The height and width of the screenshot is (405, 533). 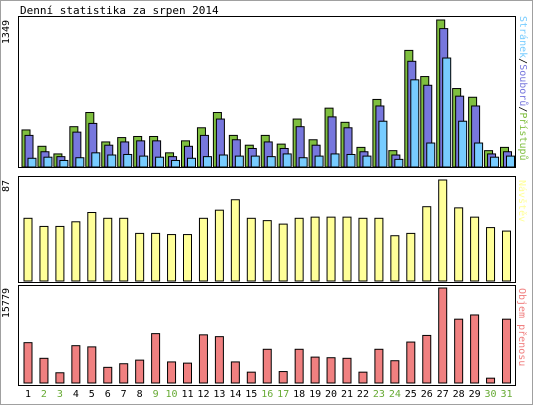 What do you see at coordinates (219, 394) in the screenshot?
I see `x-tick-label-13: 13` at bounding box center [219, 394].